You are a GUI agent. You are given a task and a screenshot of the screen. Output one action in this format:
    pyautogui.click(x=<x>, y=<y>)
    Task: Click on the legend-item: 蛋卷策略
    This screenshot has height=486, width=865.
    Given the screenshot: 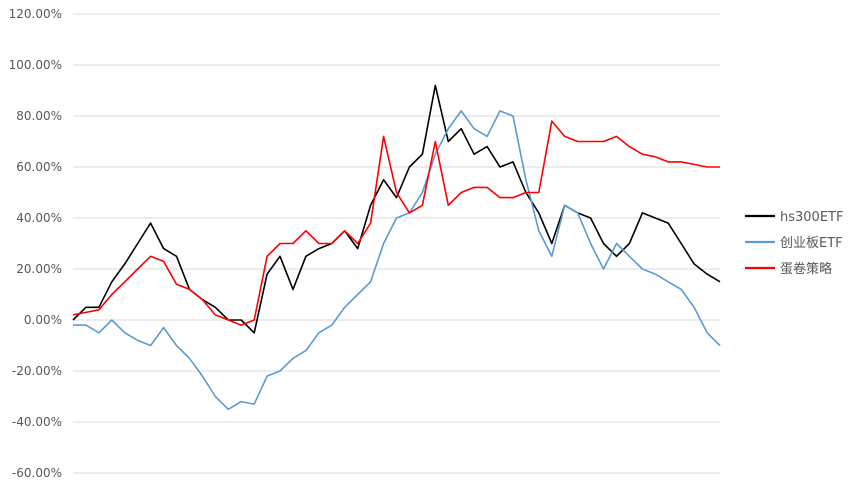 What is the action you would take?
    pyautogui.click(x=788, y=269)
    